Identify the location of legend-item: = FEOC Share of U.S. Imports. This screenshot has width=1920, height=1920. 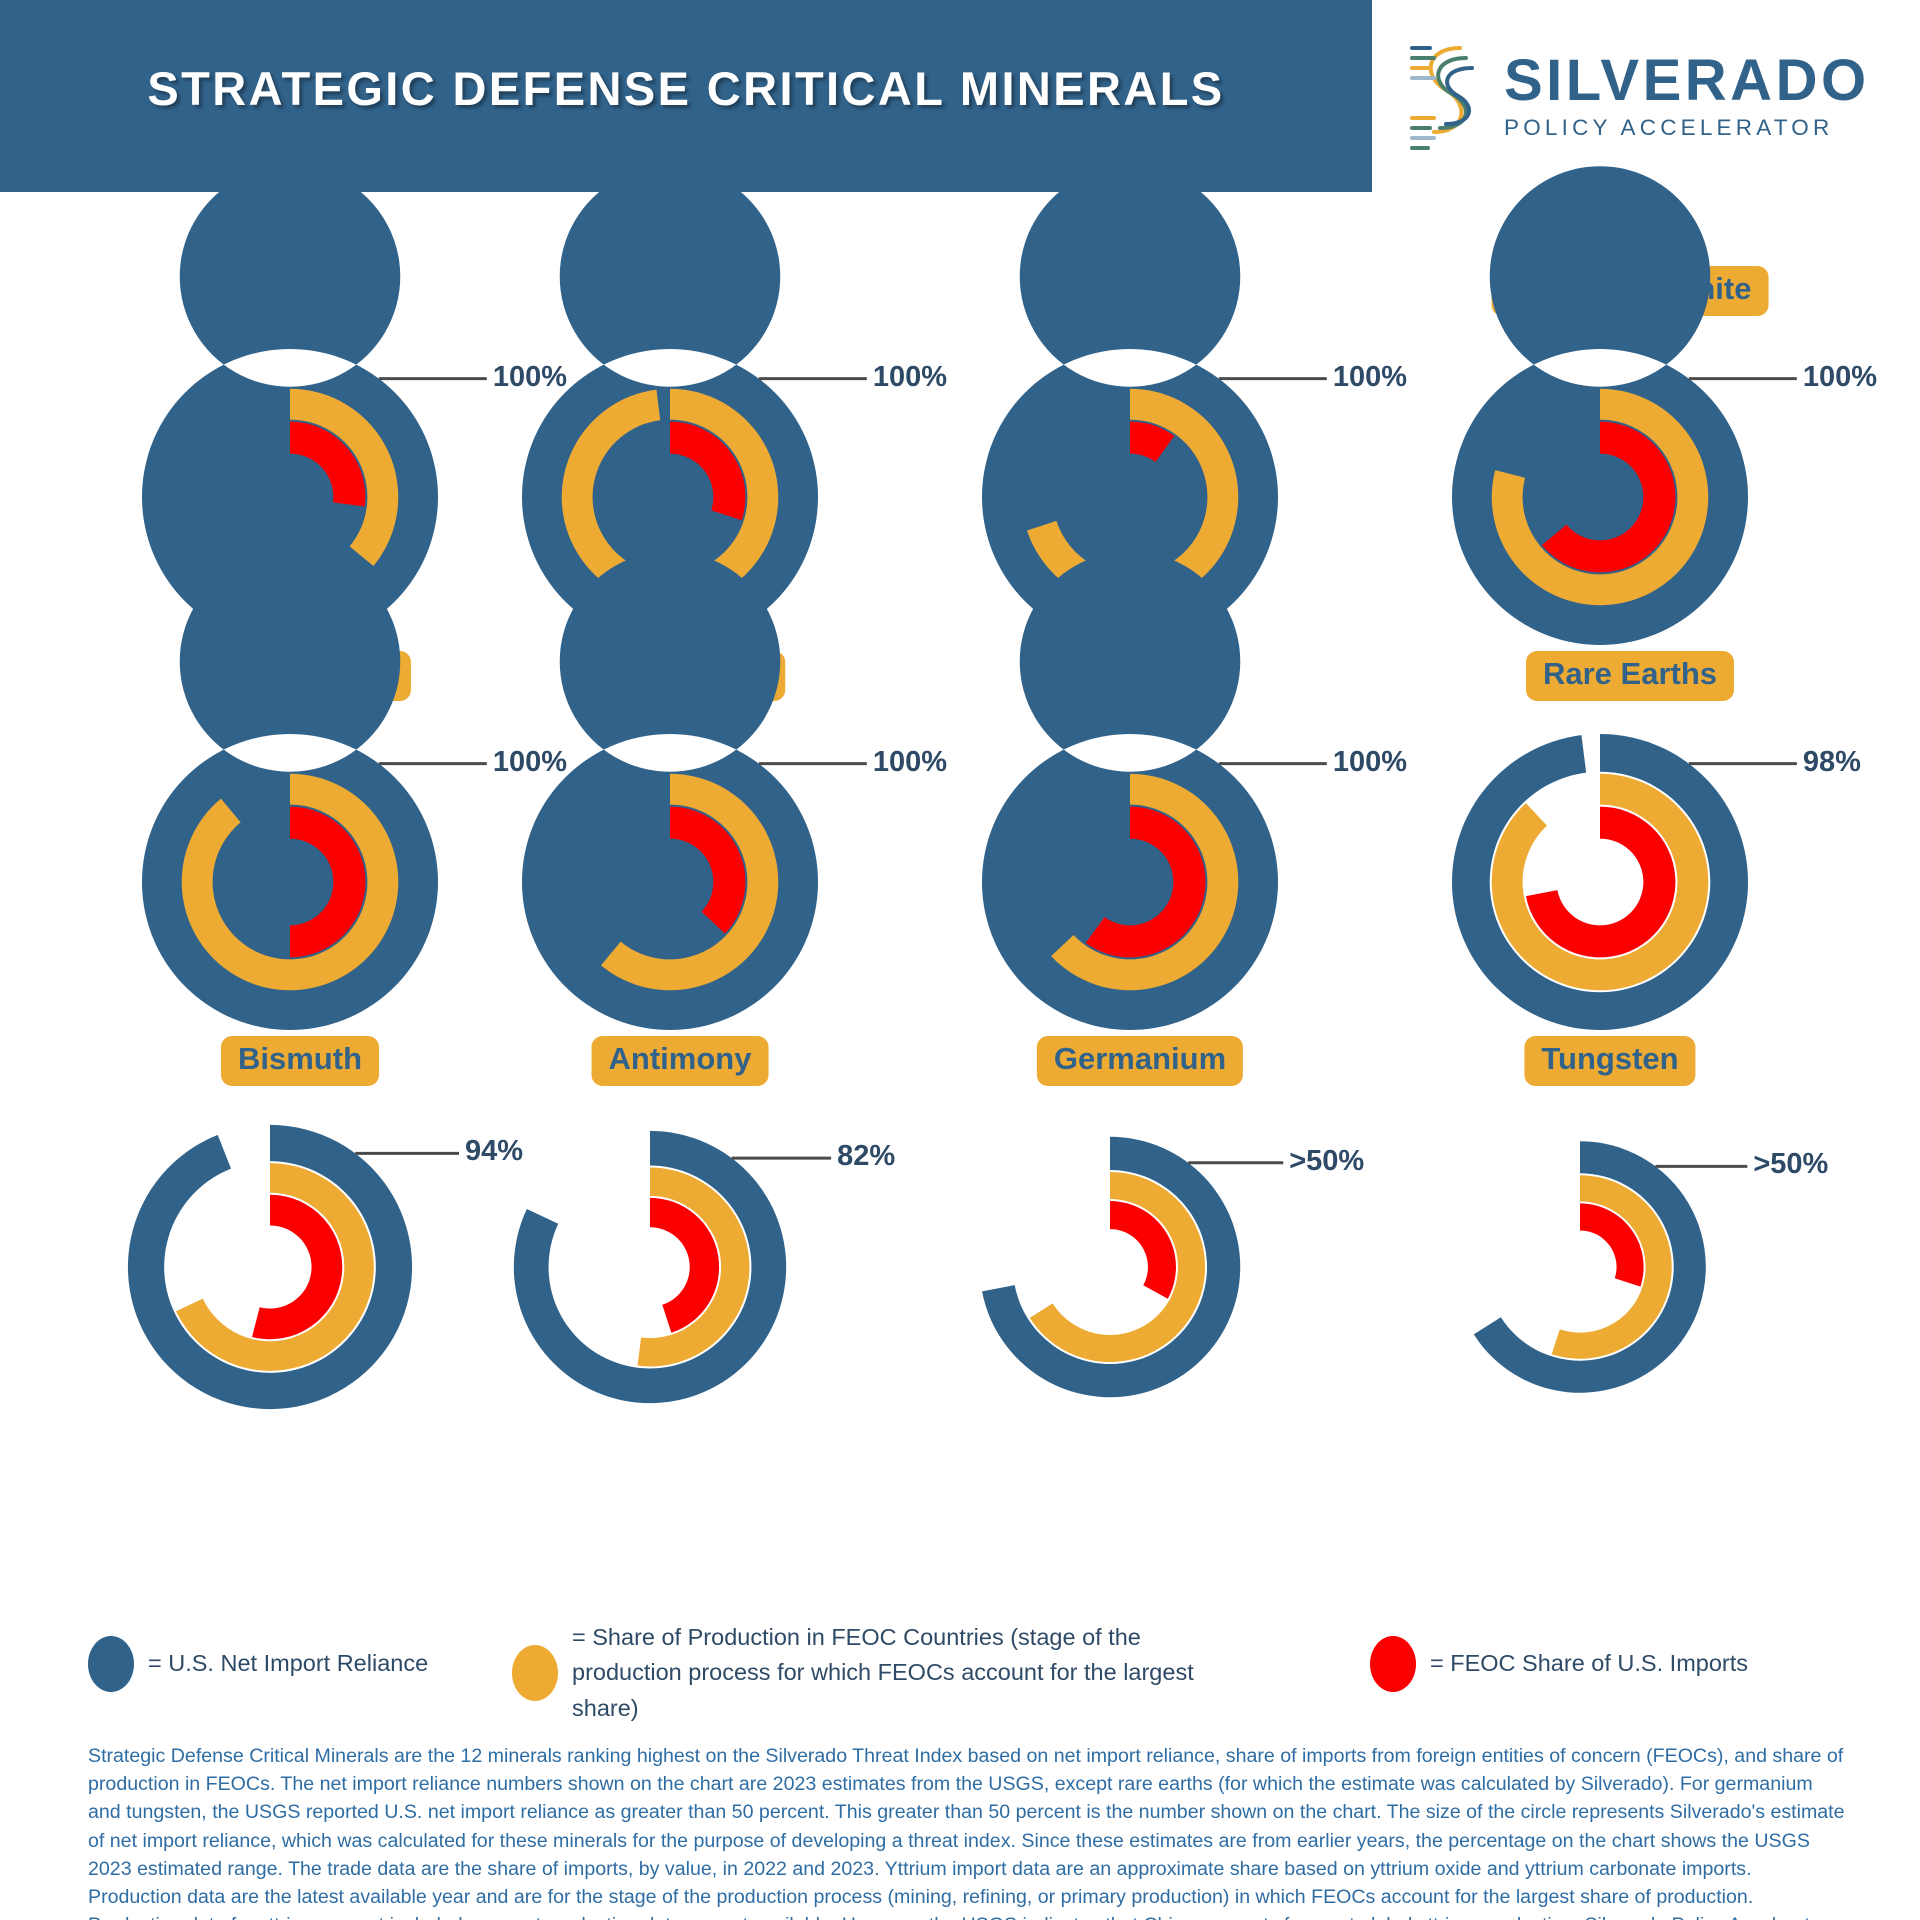
(1585, 1664).